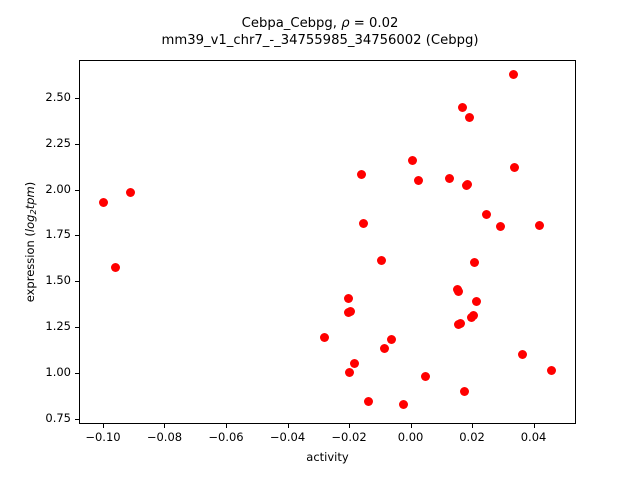  I want to click on y-tick-label: 2.25, so click(58, 142).